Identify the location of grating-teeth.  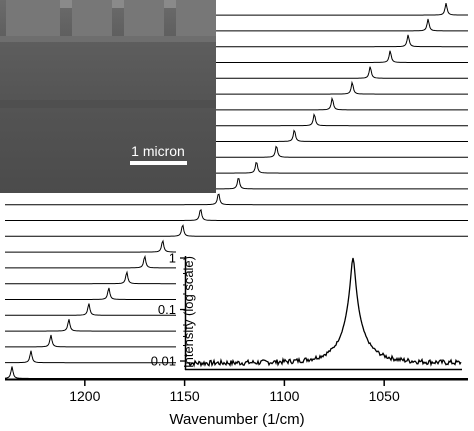
(111, 18).